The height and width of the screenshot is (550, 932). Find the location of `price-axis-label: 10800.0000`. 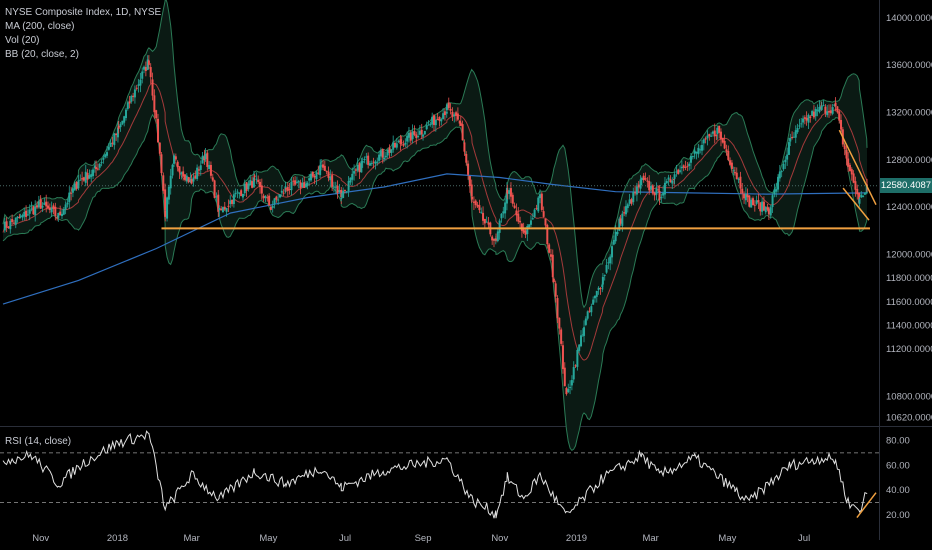

price-axis-label: 10800.0000 is located at coordinates (909, 396).